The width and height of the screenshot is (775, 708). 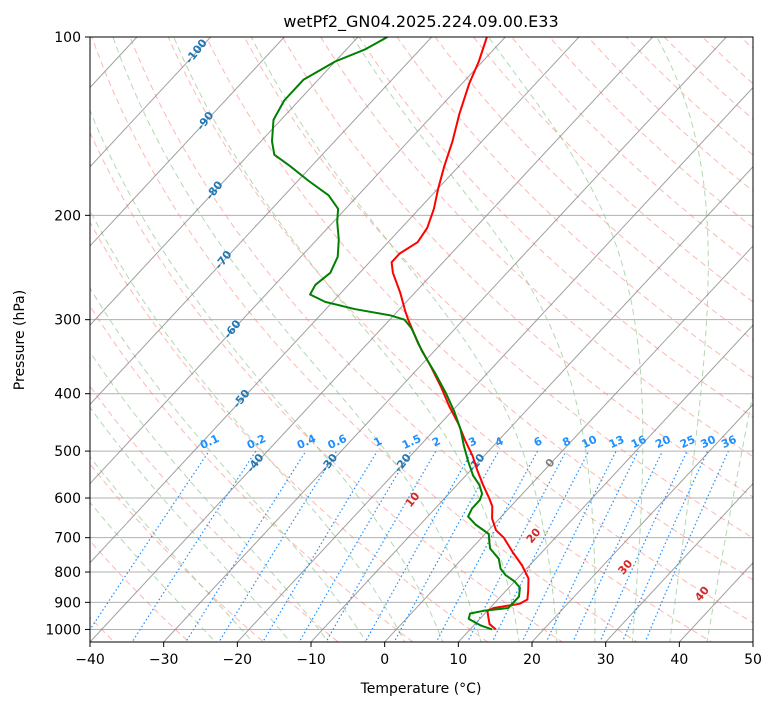 I want to click on y-tick-label: 500, so click(x=67, y=452).